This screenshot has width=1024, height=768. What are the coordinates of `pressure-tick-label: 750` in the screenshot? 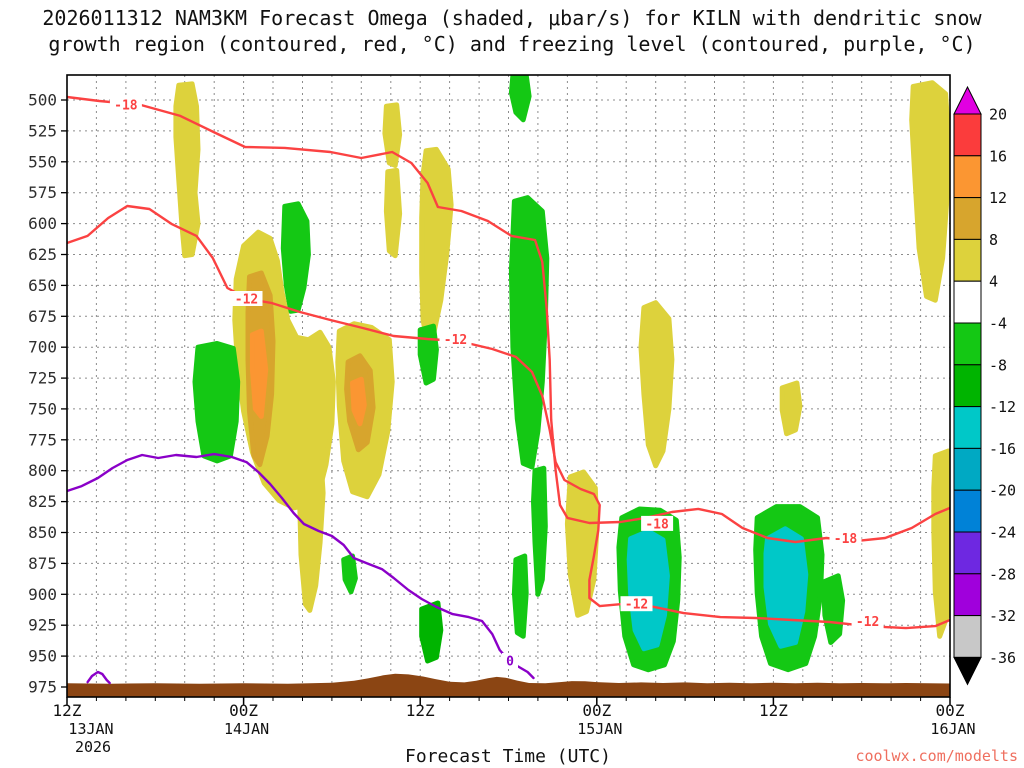 It's located at (42, 408).